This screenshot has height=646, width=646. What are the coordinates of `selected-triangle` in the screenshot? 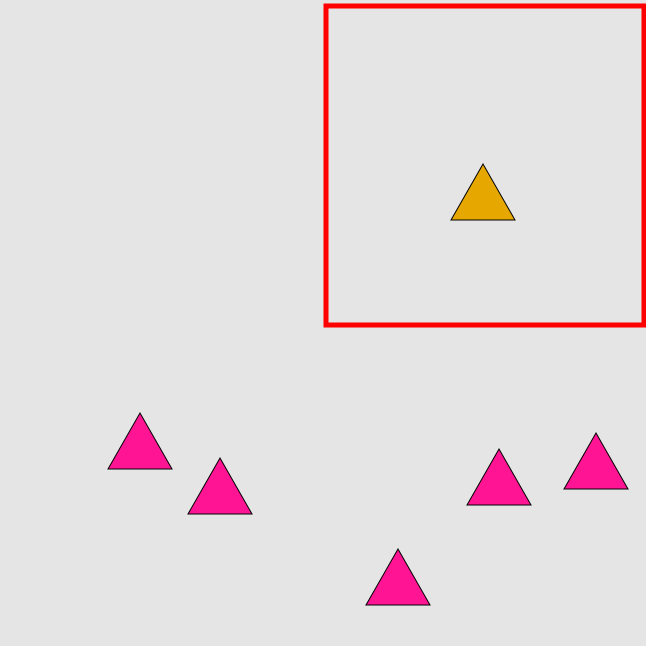 It's located at (483, 191).